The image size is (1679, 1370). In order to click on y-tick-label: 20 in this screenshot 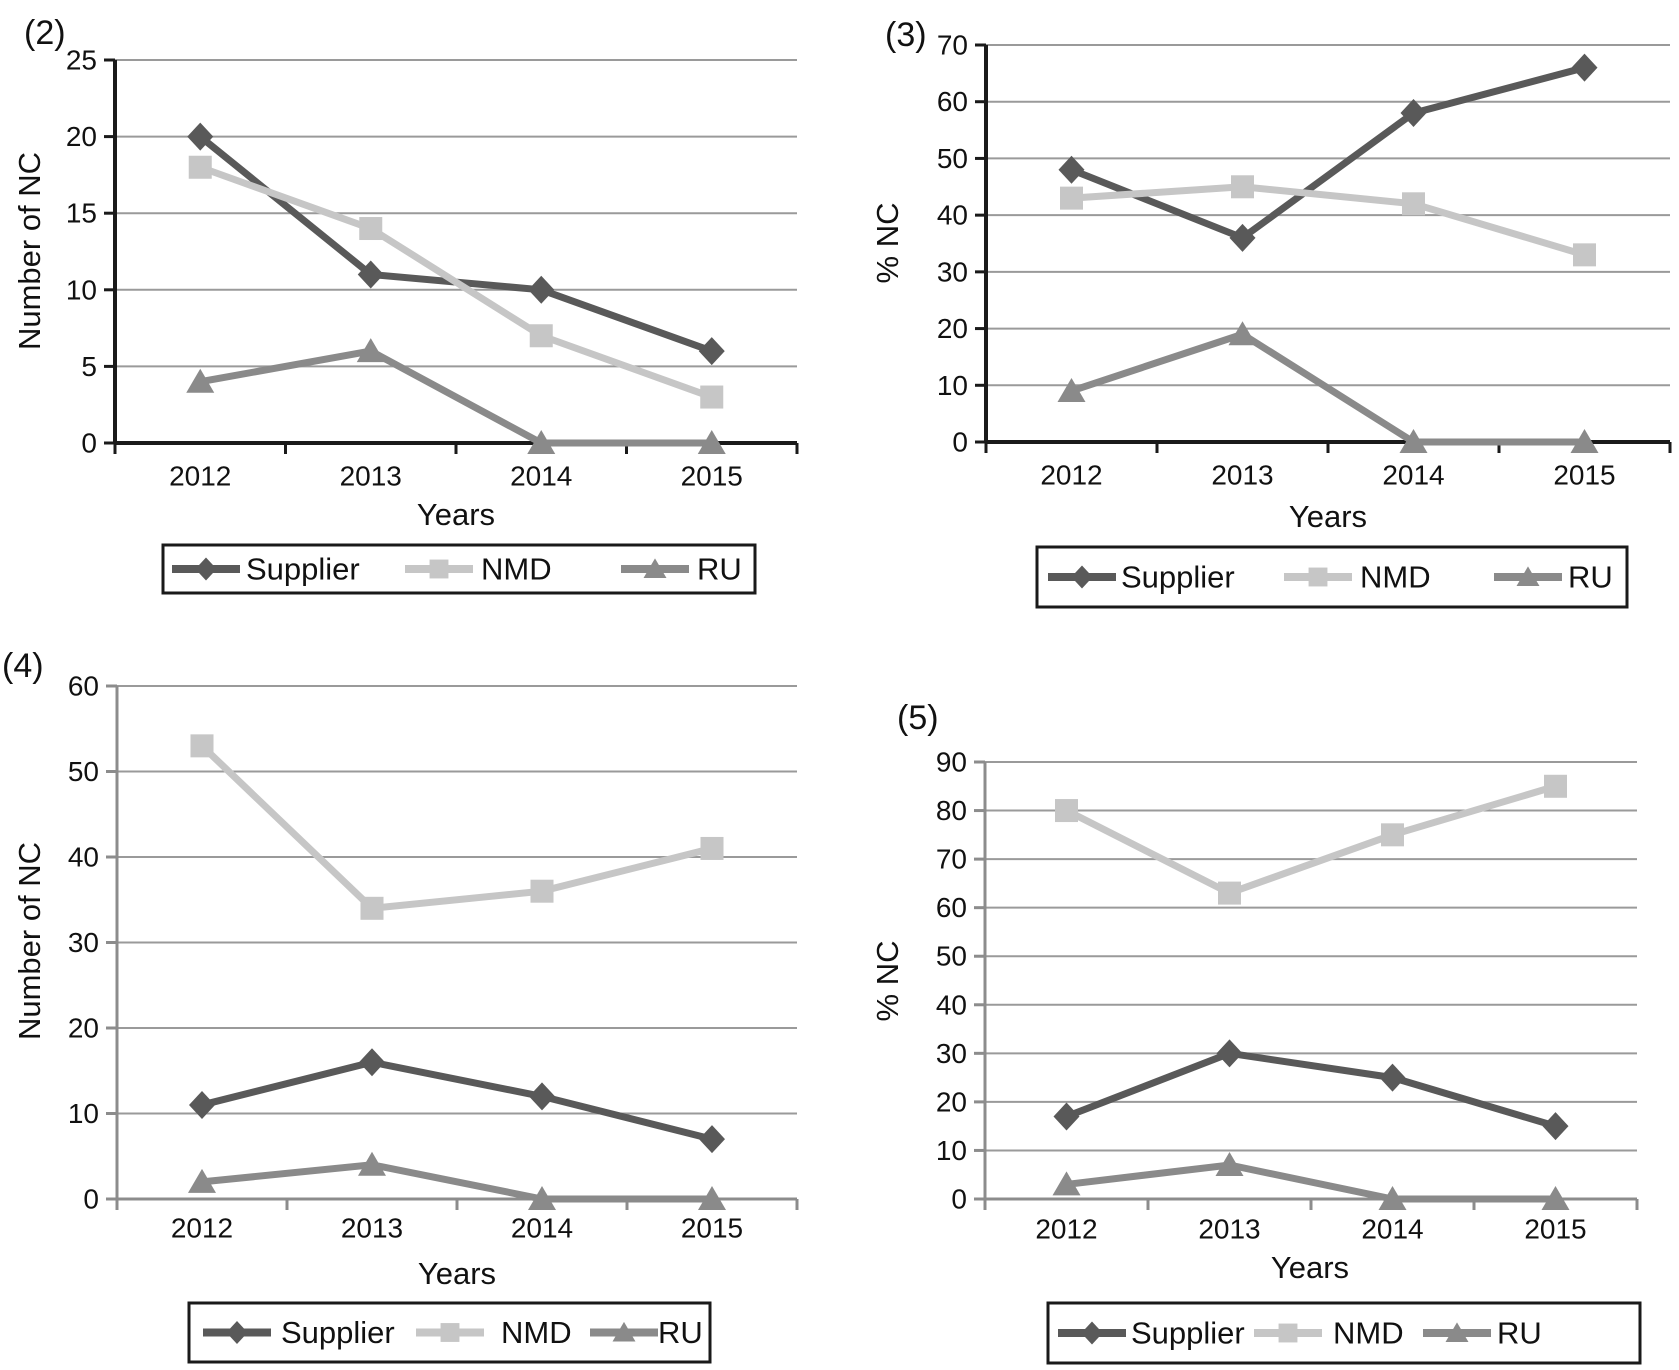, I will do `click(952, 328)`.